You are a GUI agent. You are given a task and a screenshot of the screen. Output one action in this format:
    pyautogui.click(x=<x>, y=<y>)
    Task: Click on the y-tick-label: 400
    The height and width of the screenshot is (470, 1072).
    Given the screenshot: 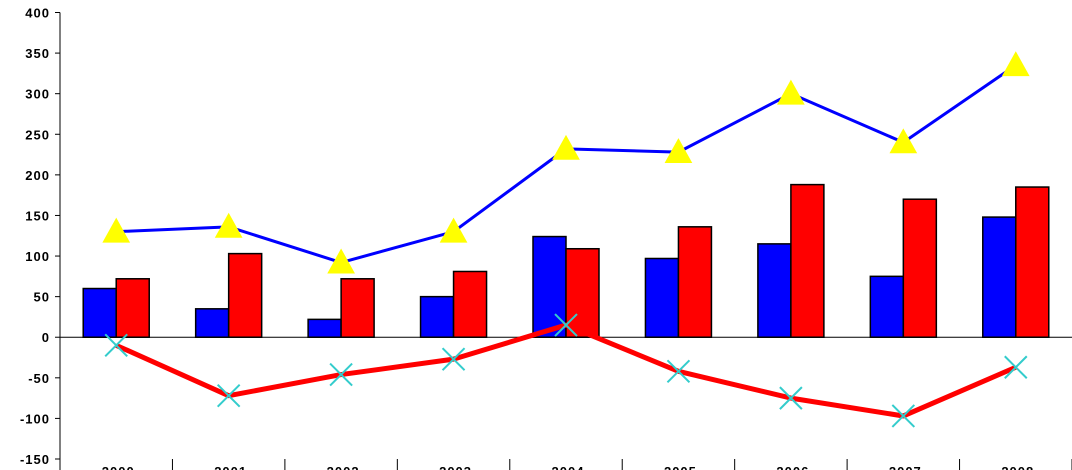 What is the action you would take?
    pyautogui.click(x=37, y=13)
    